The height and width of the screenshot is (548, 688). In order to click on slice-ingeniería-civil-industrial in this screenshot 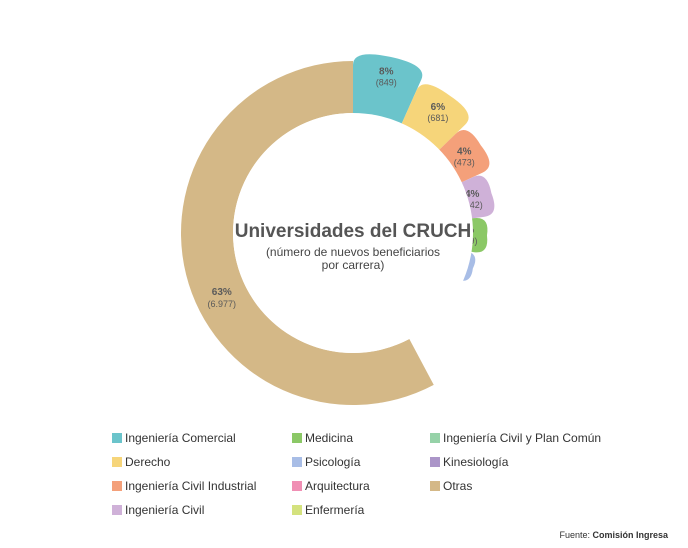, I will do `click(463, 157)`.